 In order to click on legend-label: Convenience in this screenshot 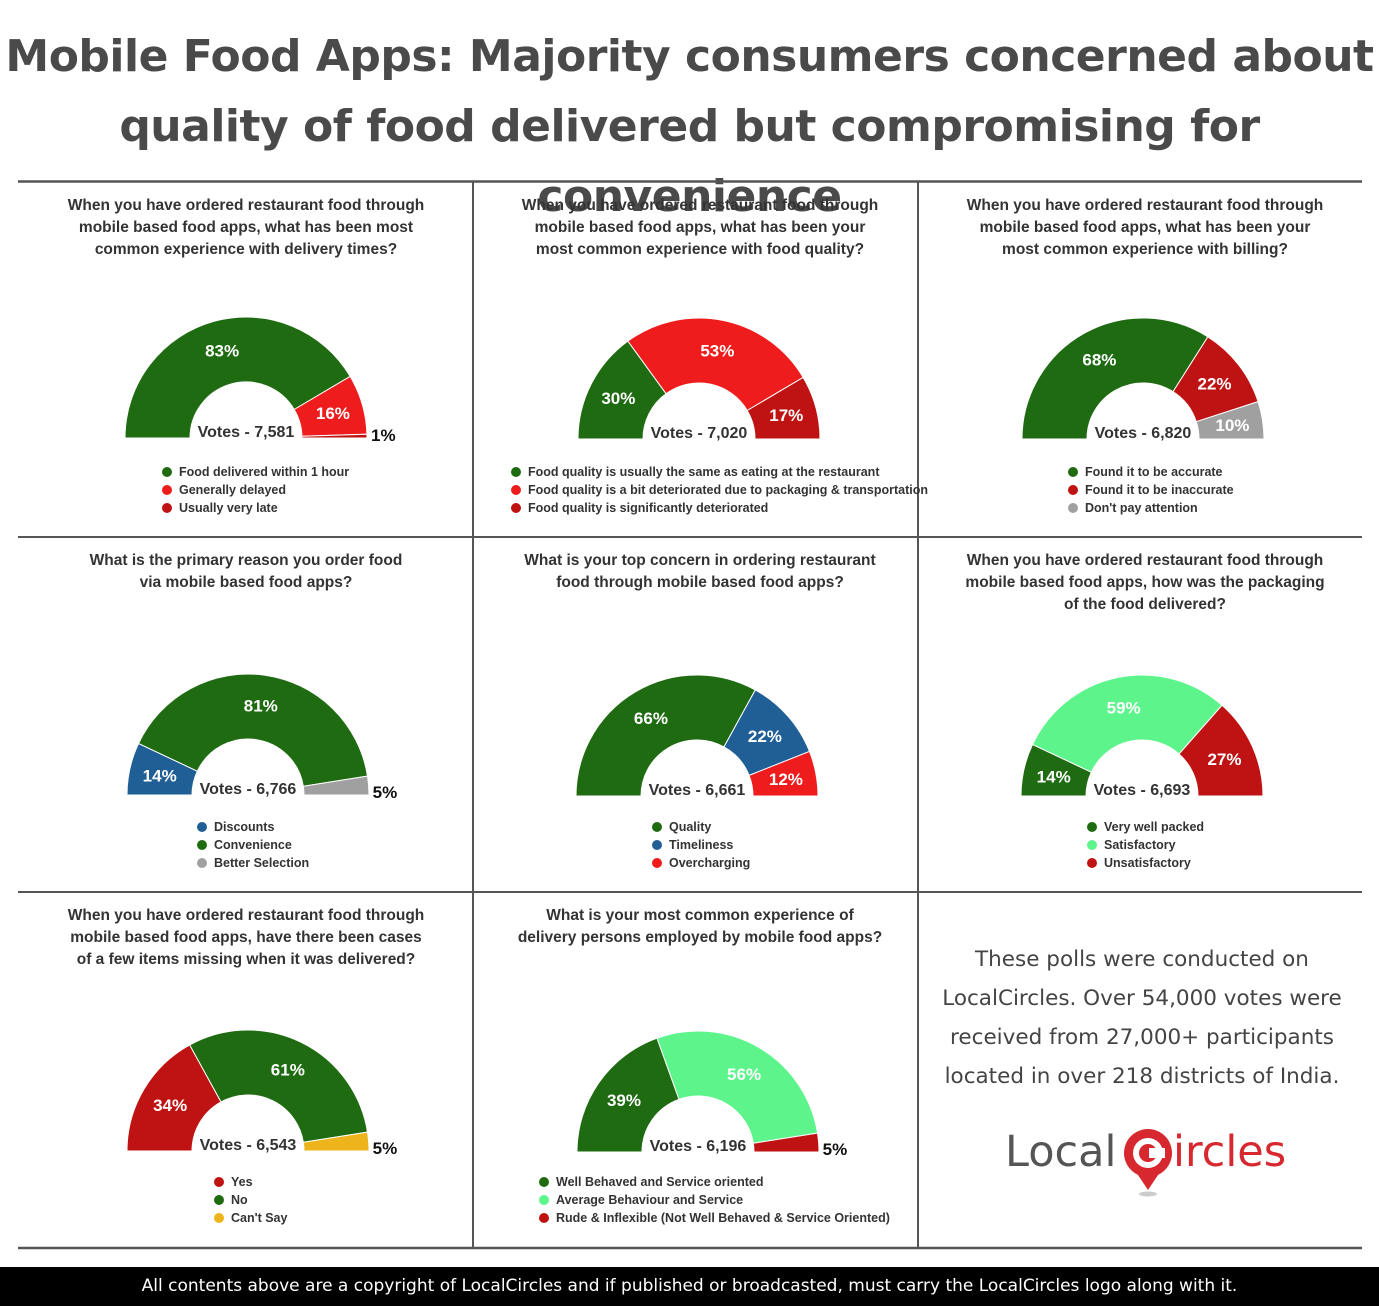, I will do `click(253, 845)`.